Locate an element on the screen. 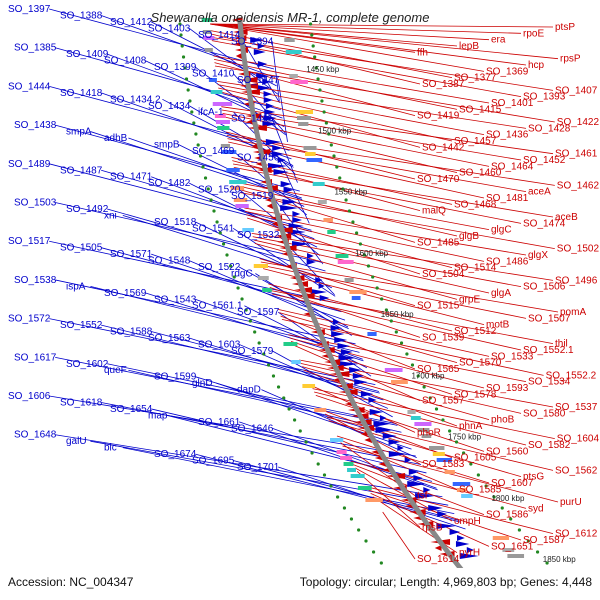 Image resolution: width=600 pixels, height=600 pixels. reverse-gene-label: glgB is located at coordinates (469, 236).